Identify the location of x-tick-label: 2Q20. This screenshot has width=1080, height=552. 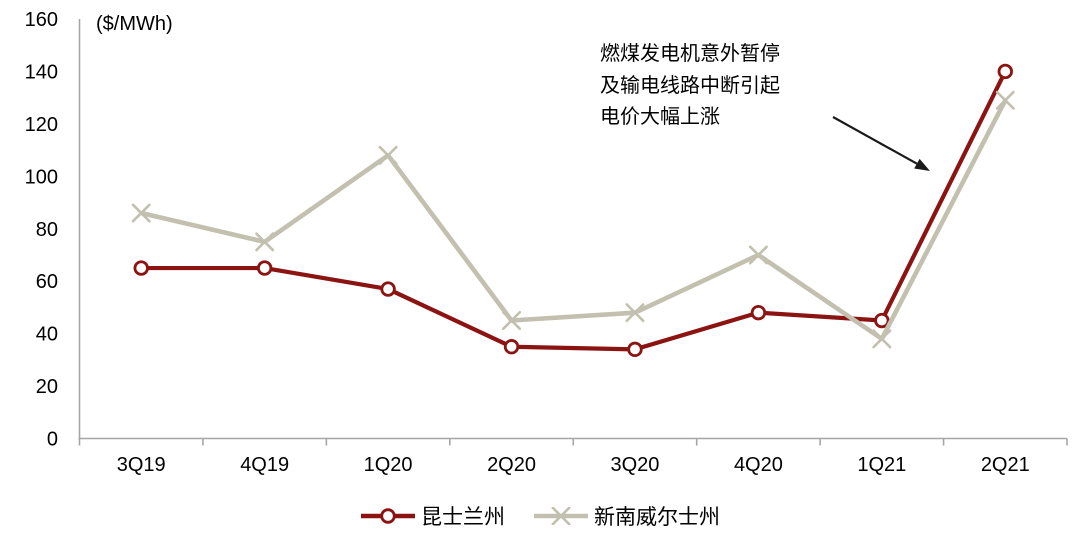
(511, 465).